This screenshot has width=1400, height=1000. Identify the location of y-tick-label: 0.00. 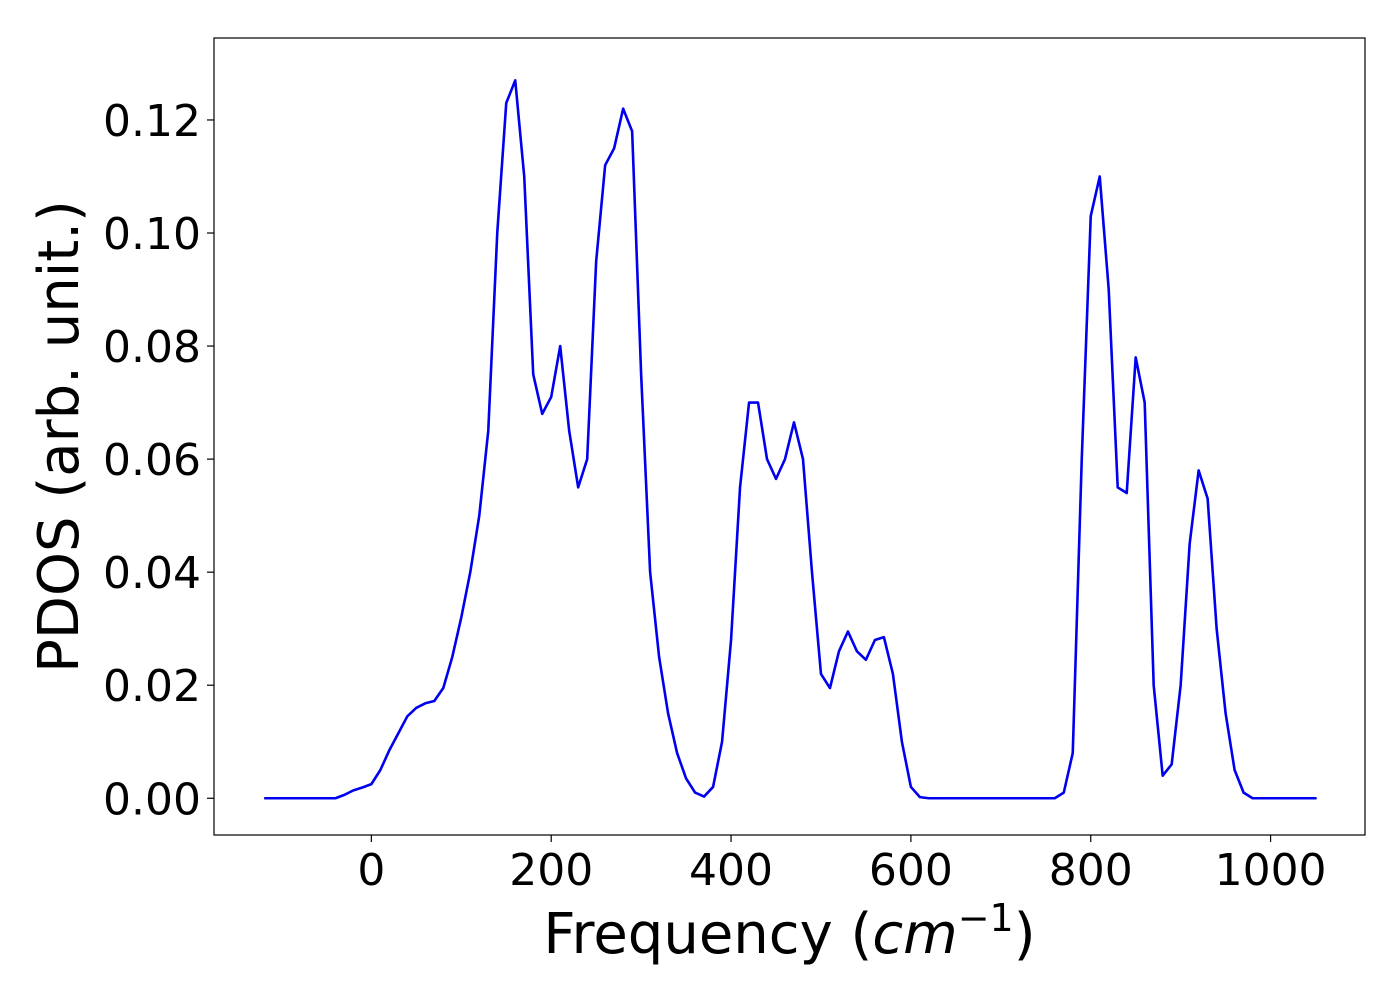
(152, 799).